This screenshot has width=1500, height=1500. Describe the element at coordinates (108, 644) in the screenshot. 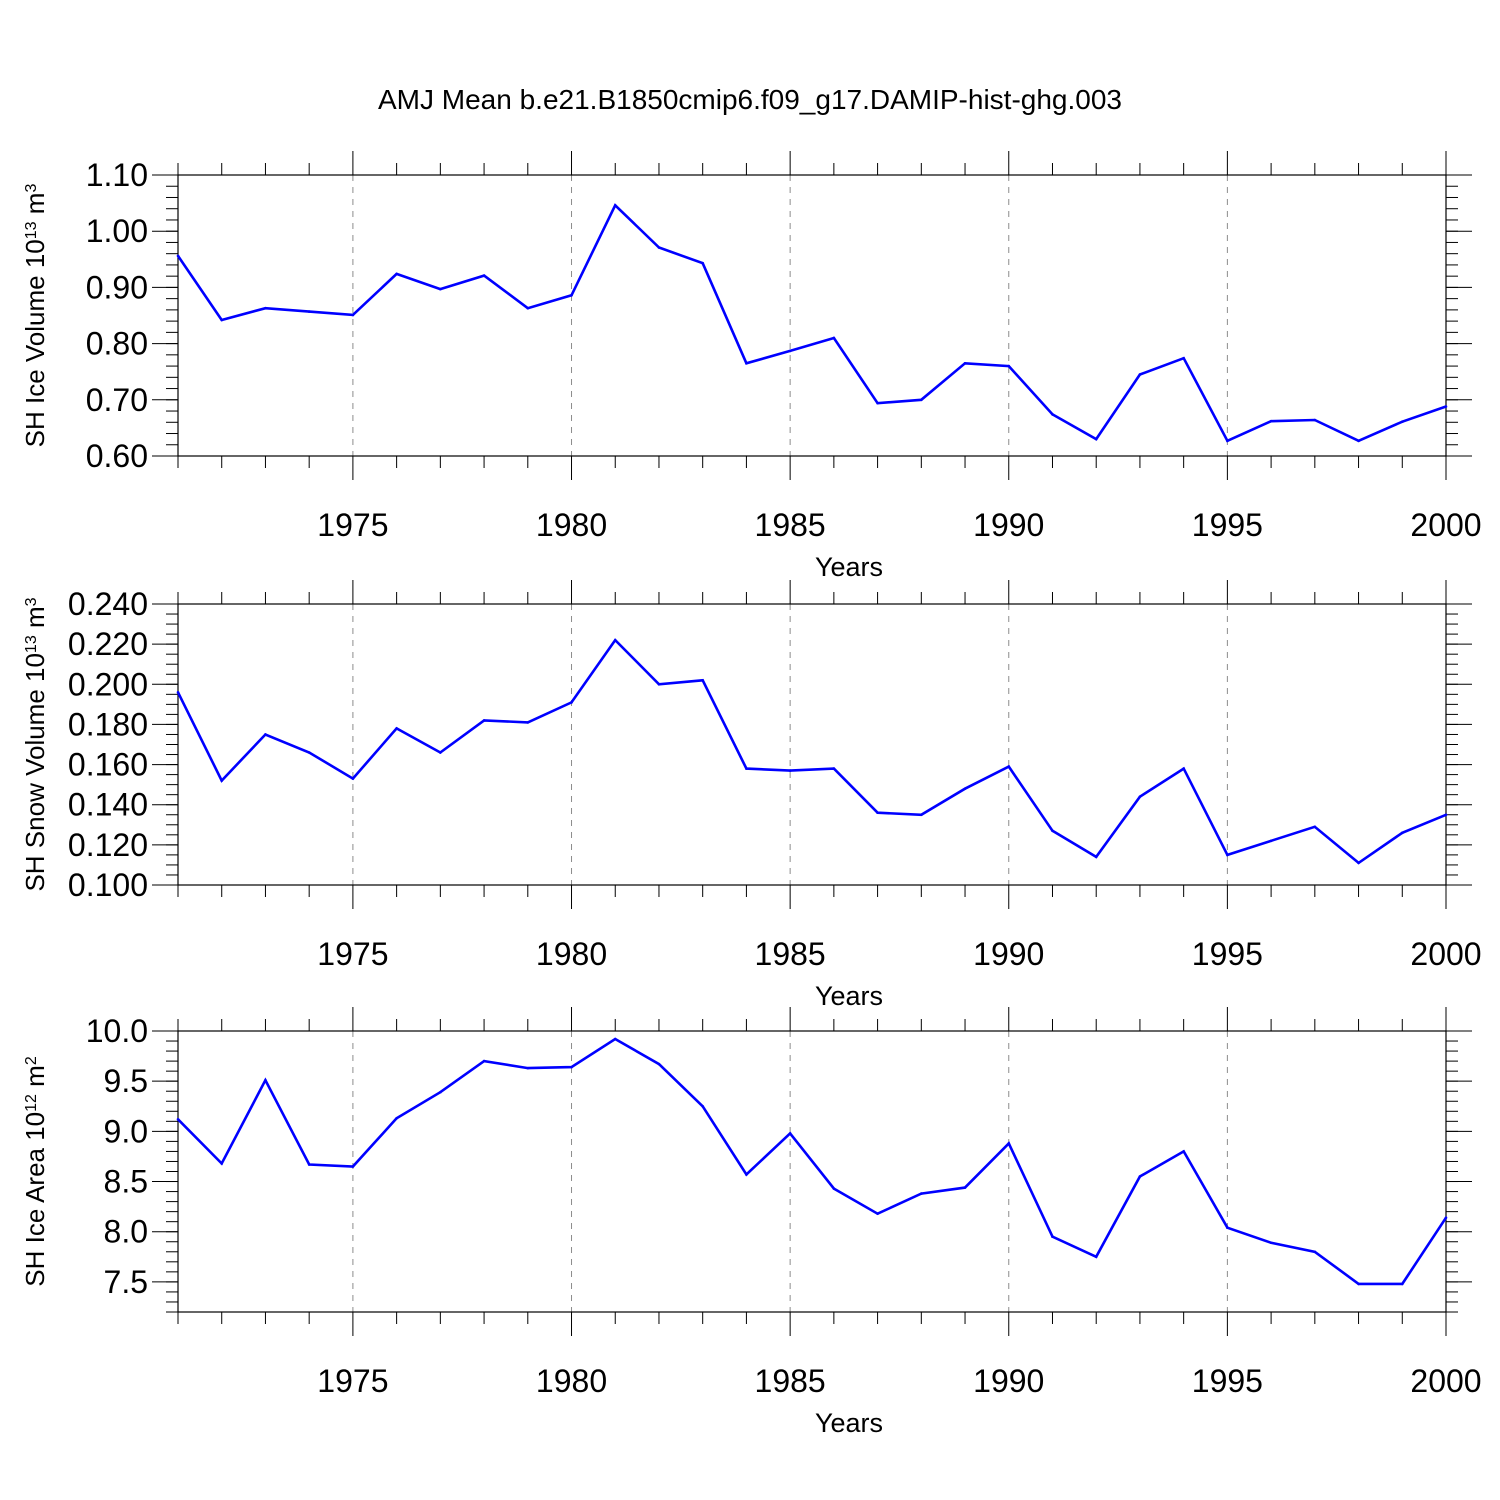

I see `y-tick-label-0.220: 0.220` at that location.